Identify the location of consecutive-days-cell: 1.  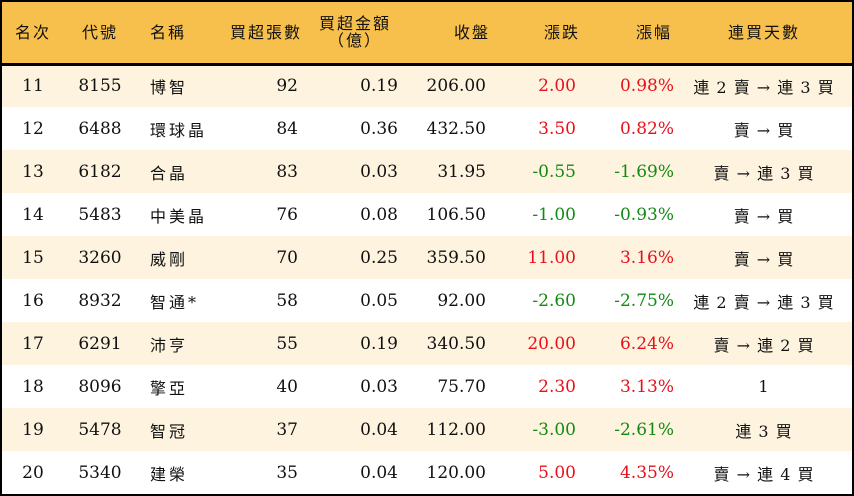
(764, 386).